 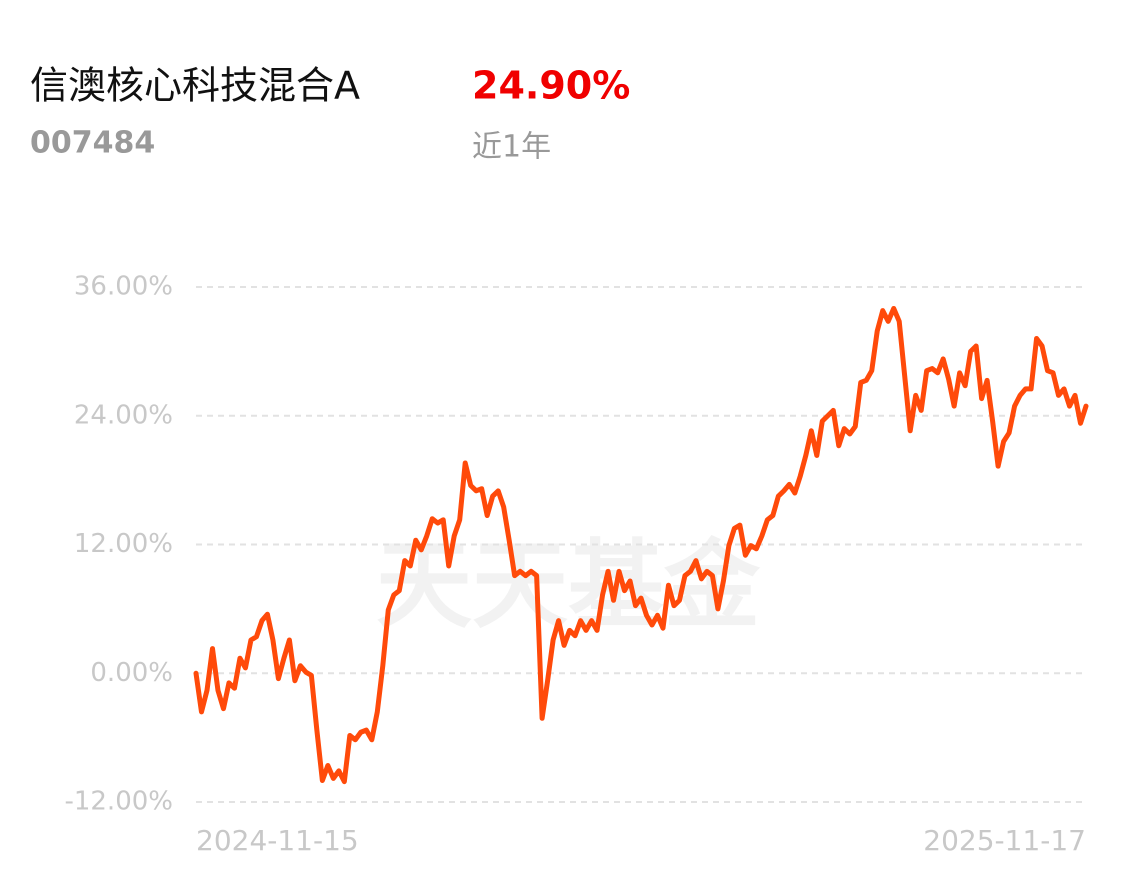 What do you see at coordinates (123, 287) in the screenshot?
I see `y-tick-label: 36.00%` at bounding box center [123, 287].